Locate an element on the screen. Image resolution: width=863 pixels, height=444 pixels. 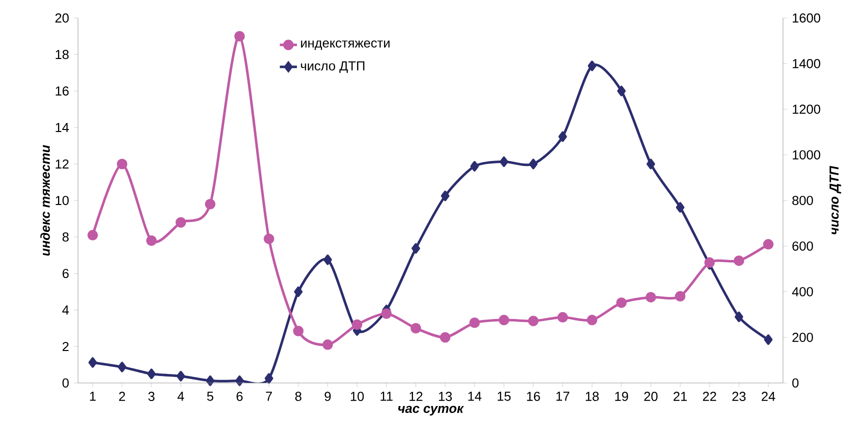
y-axis-title: индекс тяжести is located at coordinates (45, 200).